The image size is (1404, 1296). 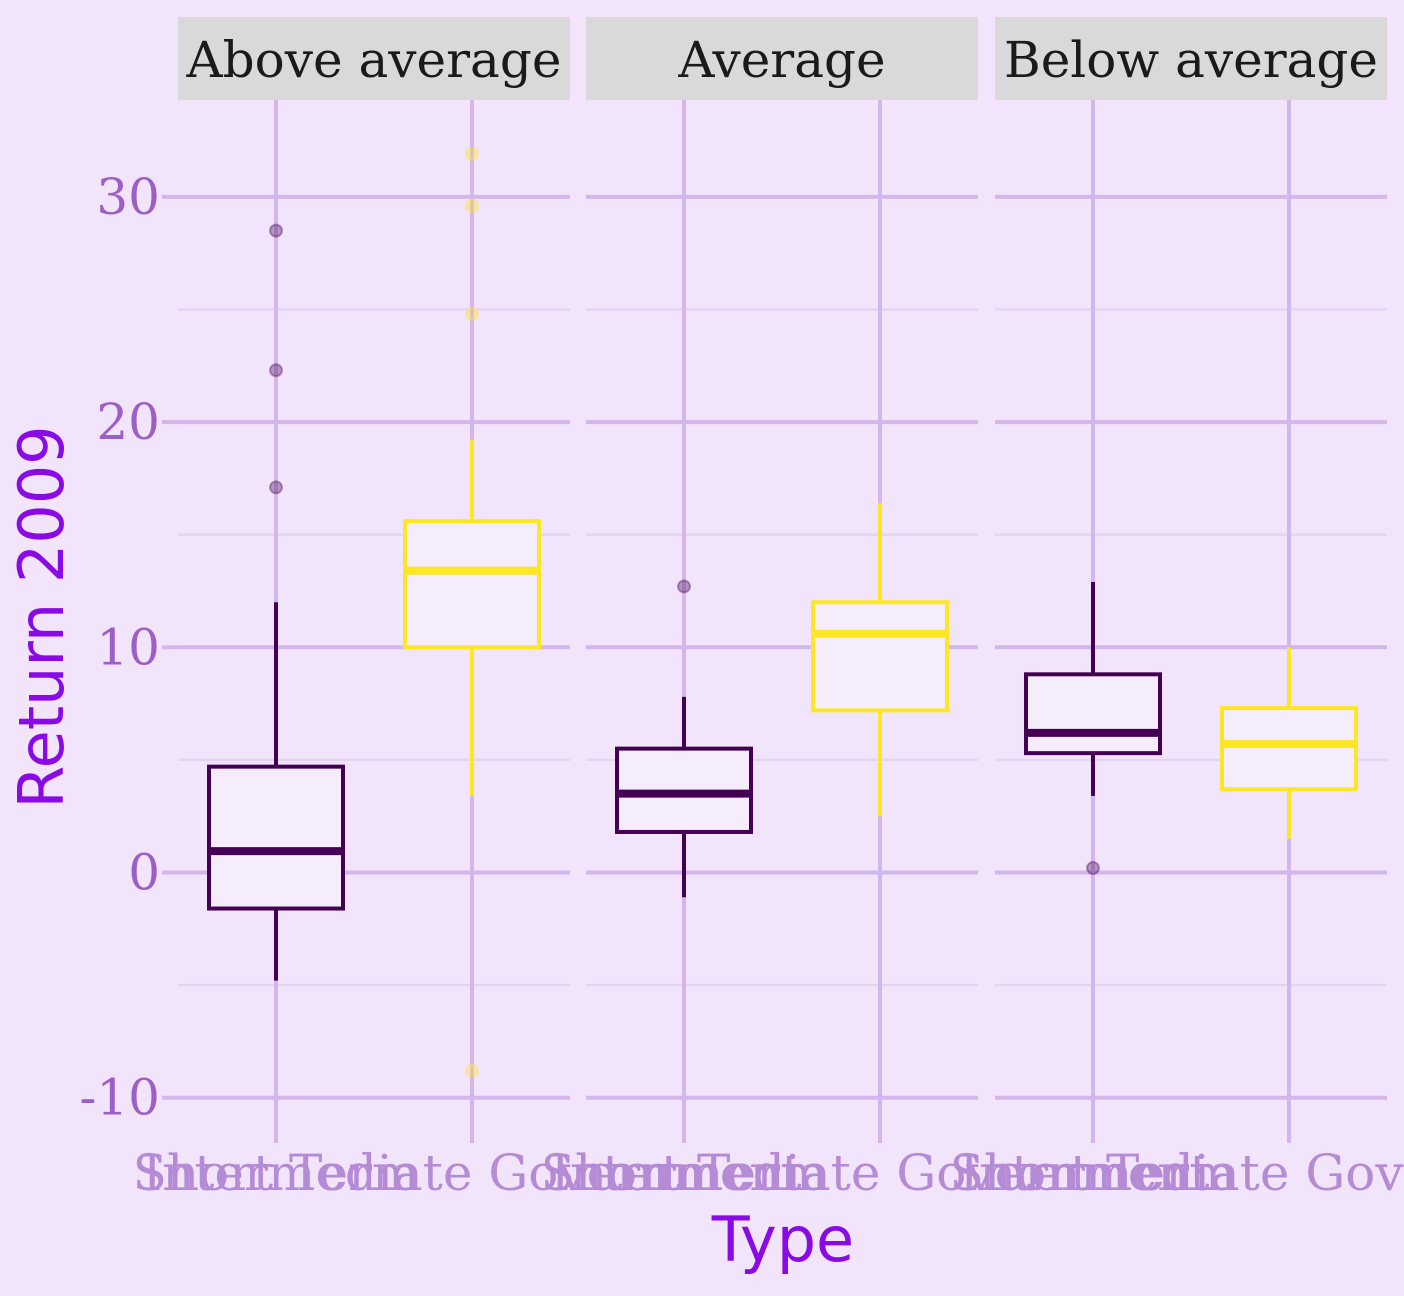 I want to click on facet-strip-label: Above average, so click(x=374, y=60).